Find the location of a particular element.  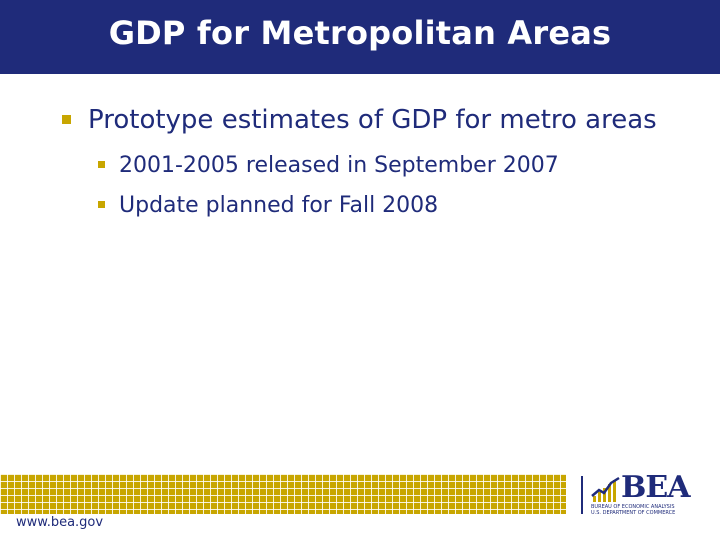

sub-bullet-item: 2001-2005 released in September 2007 is located at coordinates (390, 173).